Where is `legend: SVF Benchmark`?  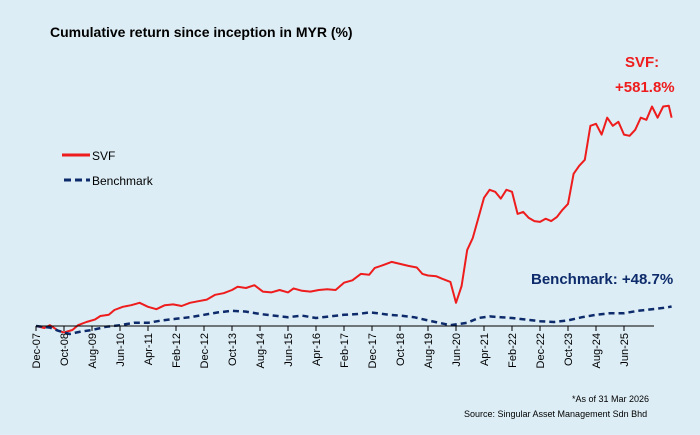
legend: SVF Benchmark is located at coordinates (108, 168).